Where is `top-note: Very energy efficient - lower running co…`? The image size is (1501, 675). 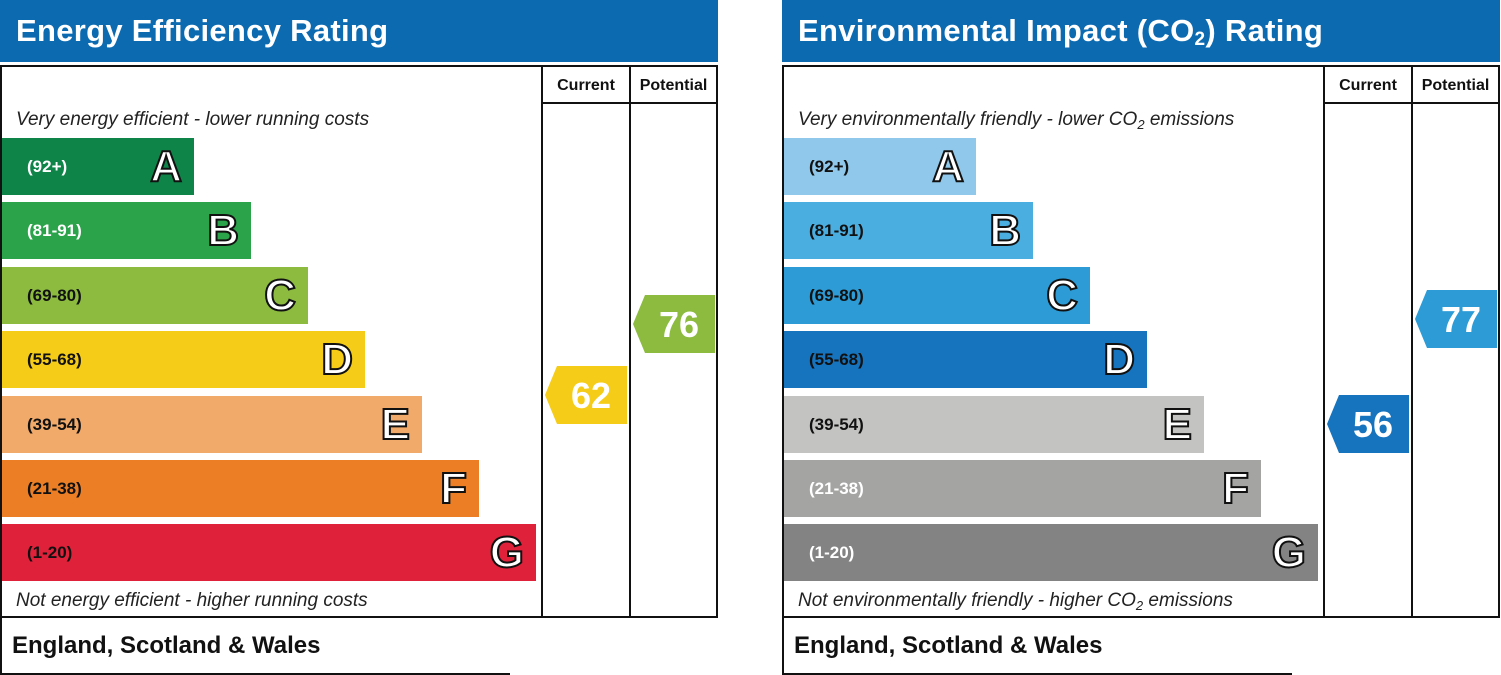 top-note: Very energy efficient - lower running co… is located at coordinates (193, 119).